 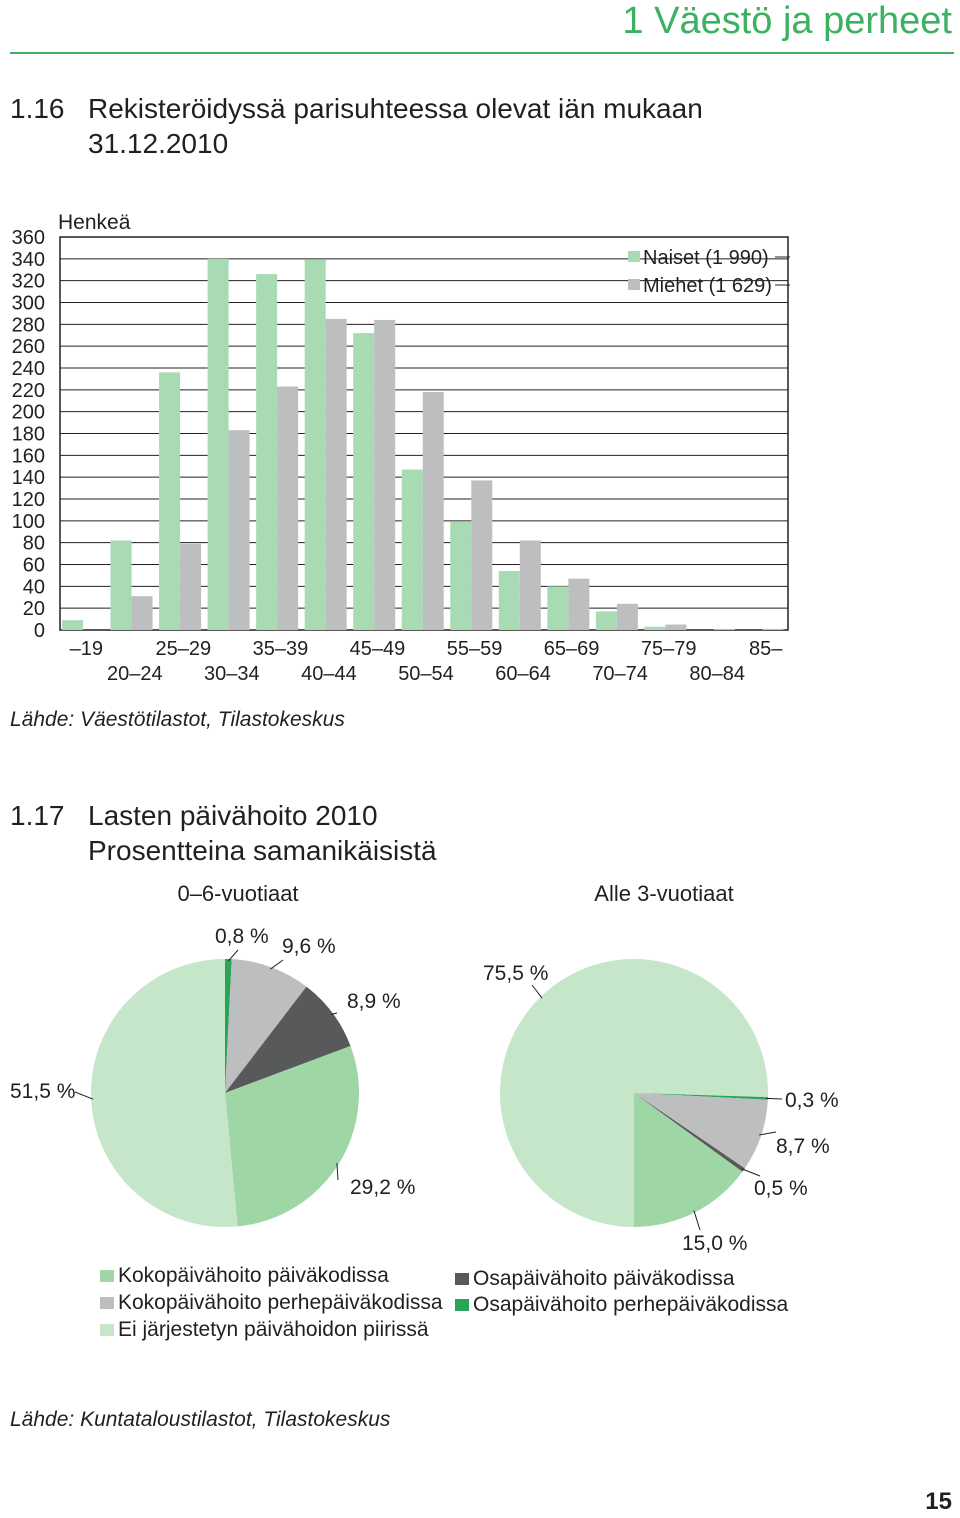 I want to click on pie-data-label: 0,5 %, so click(x=781, y=1188).